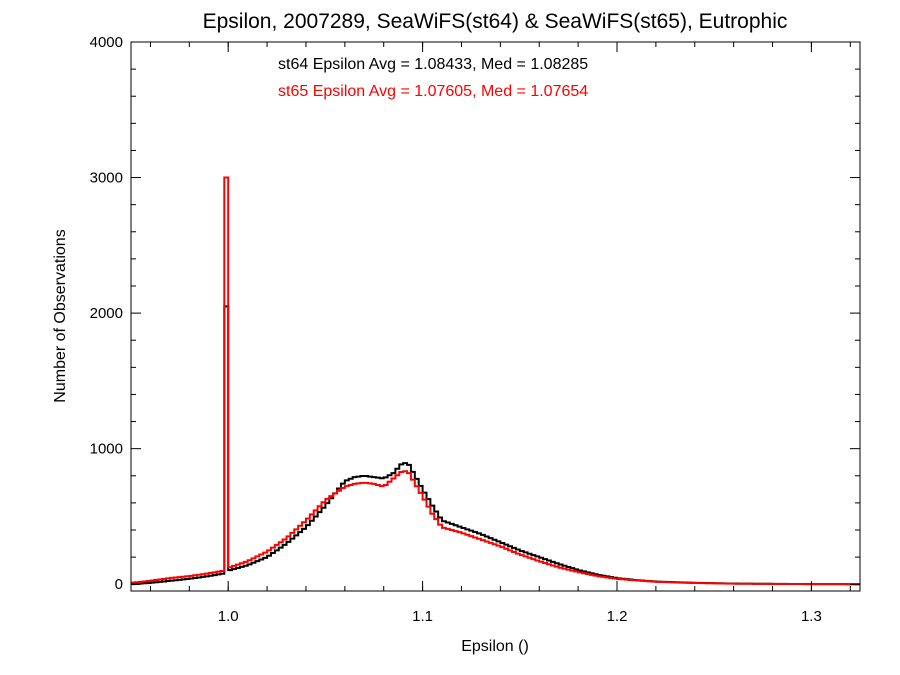 The height and width of the screenshot is (675, 900). I want to click on x-tick-label: 1.0, so click(228, 616).